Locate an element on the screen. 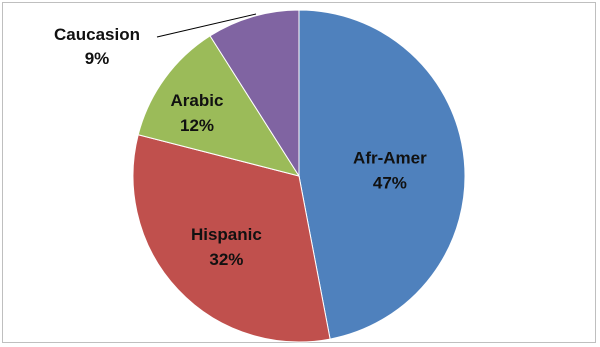 This screenshot has width=600, height=347. slice-label-value-3: 9% is located at coordinates (97, 58).